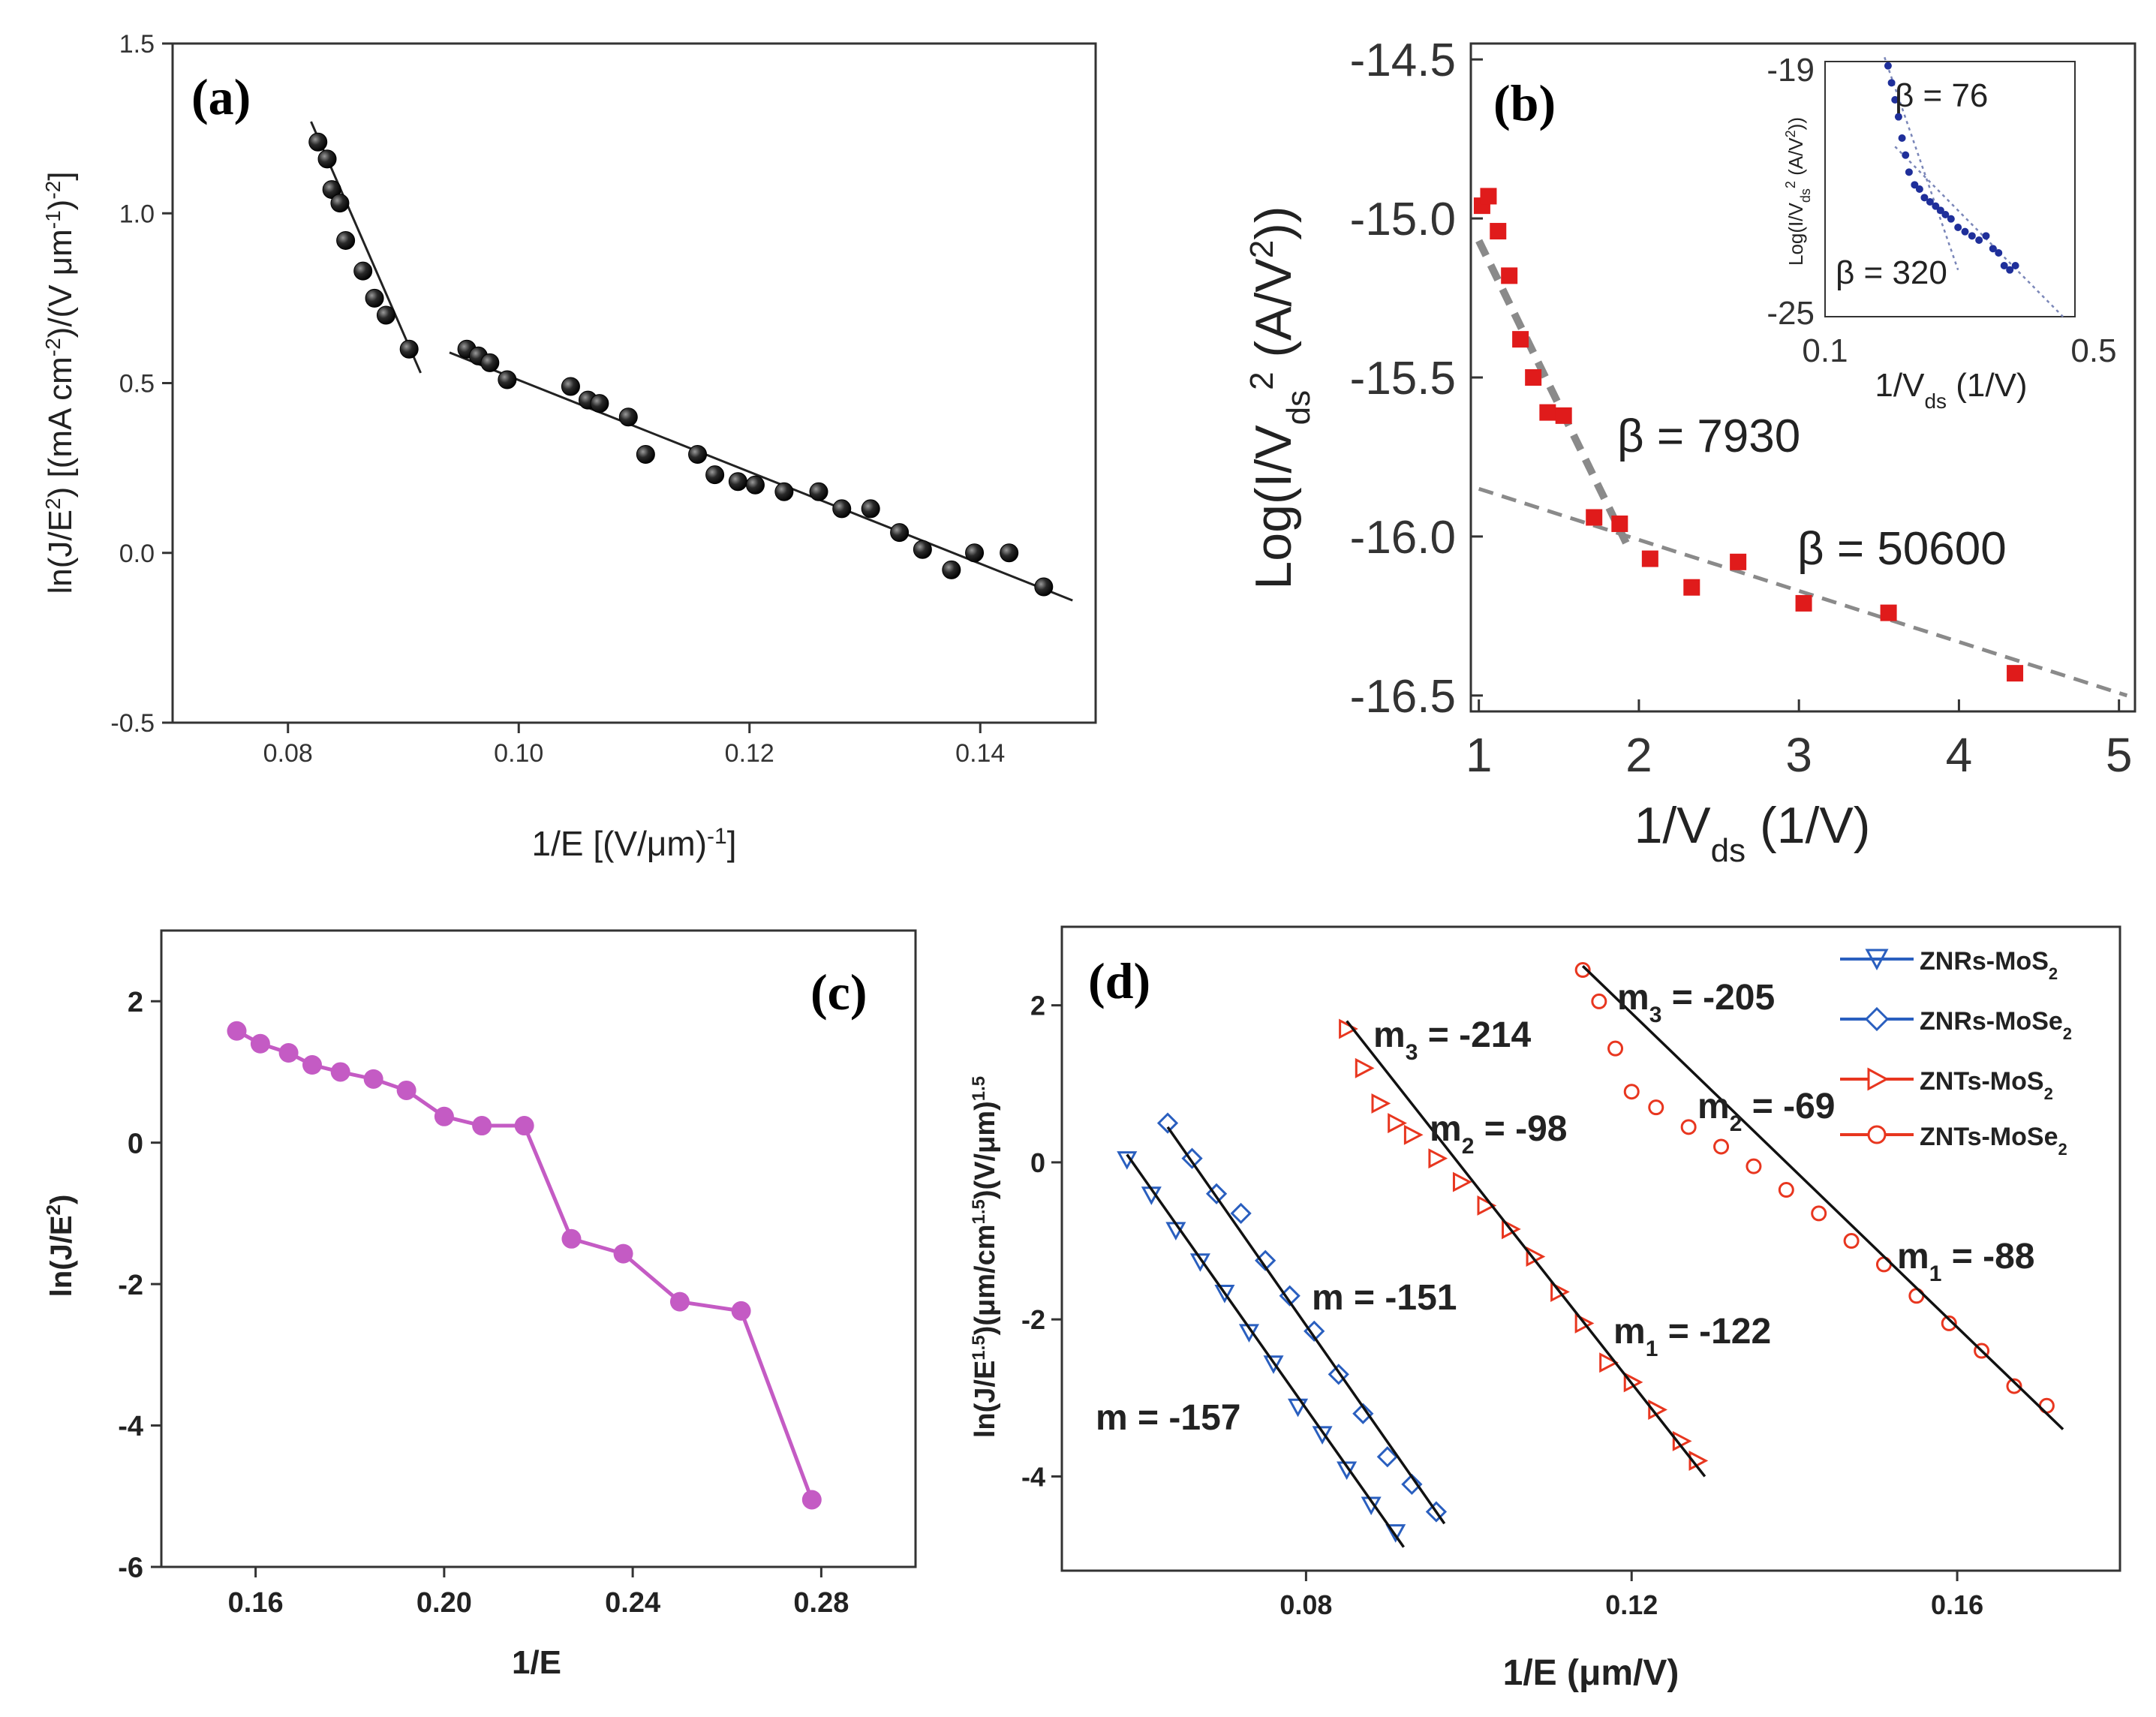  I want to click on slope-label-znts-mose2-m2: m2 = -69, so click(1766, 1111).